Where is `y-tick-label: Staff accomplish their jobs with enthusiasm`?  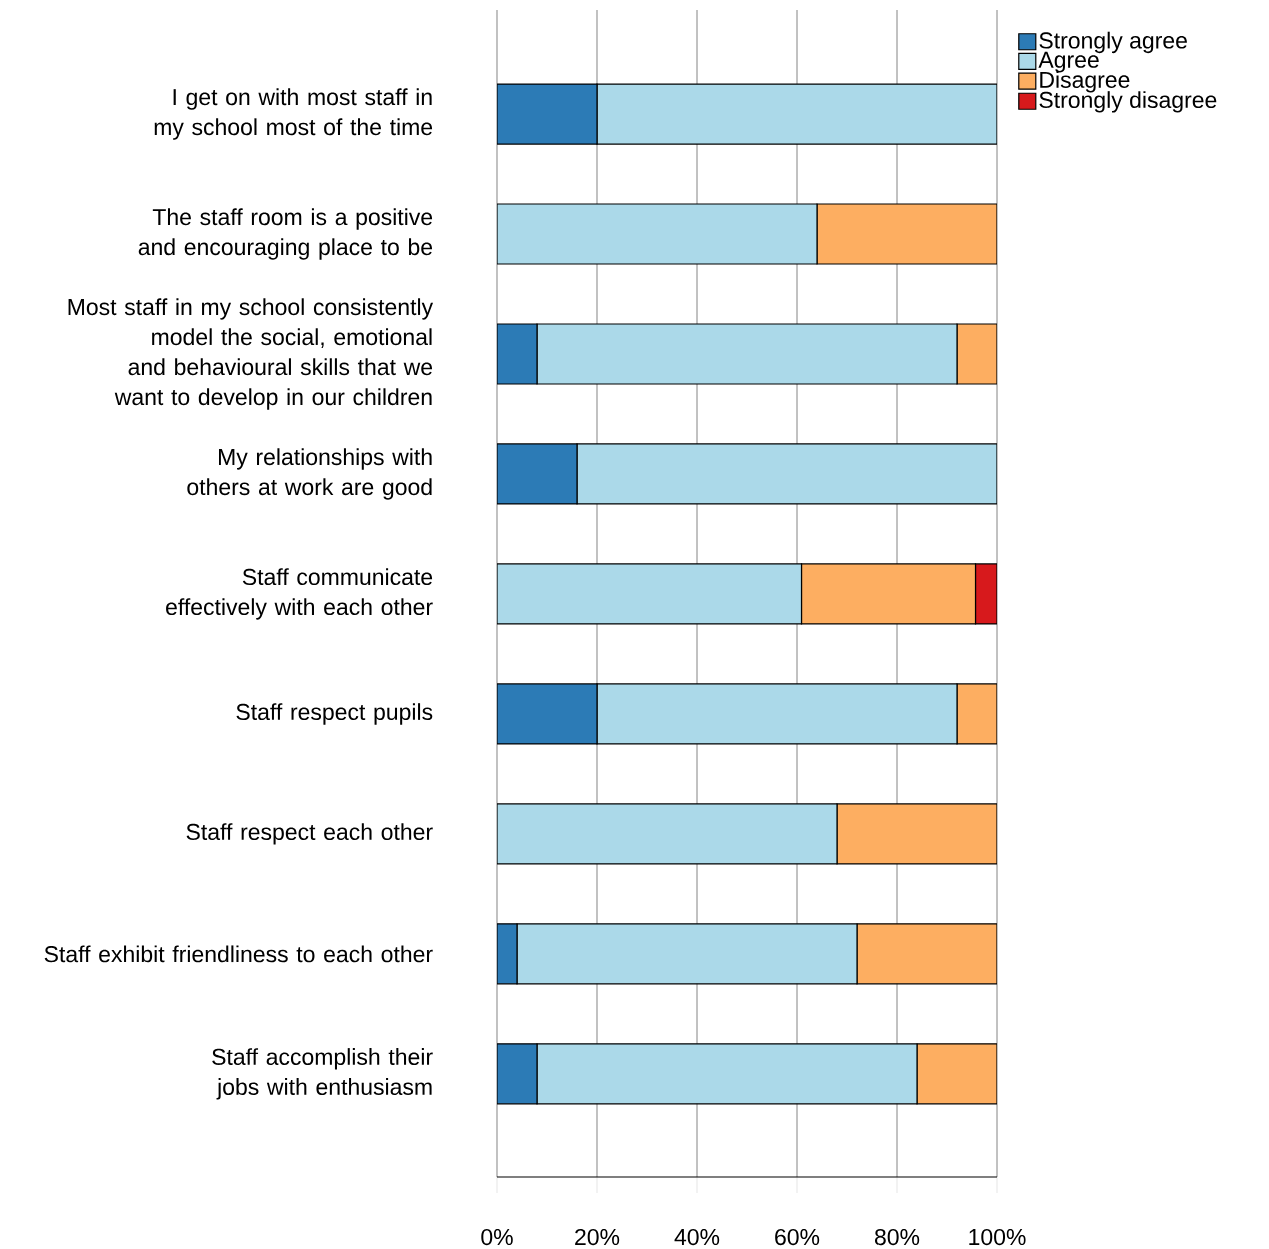
y-tick-label: Staff accomplish their jobs with enthusiasm is located at coordinates (322, 1074).